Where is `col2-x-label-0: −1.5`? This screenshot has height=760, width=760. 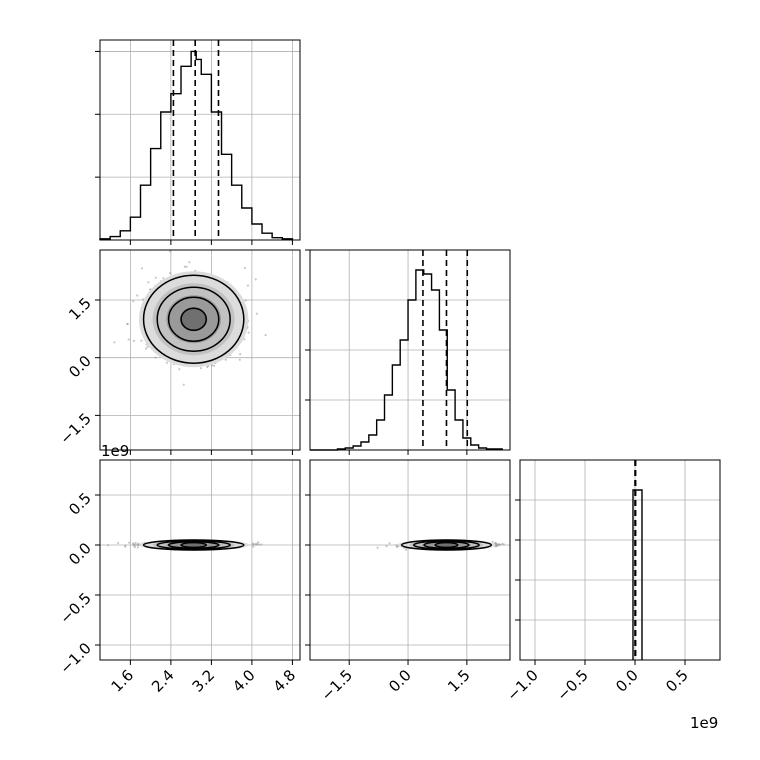 col2-x-label-0: −1.5 is located at coordinates (337, 685).